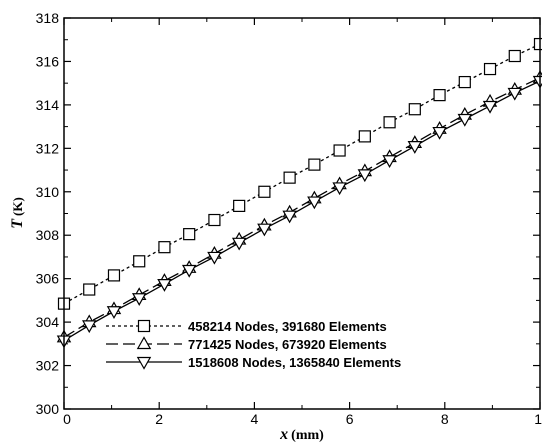  I want to click on y-tick-label: 314, so click(48, 105).